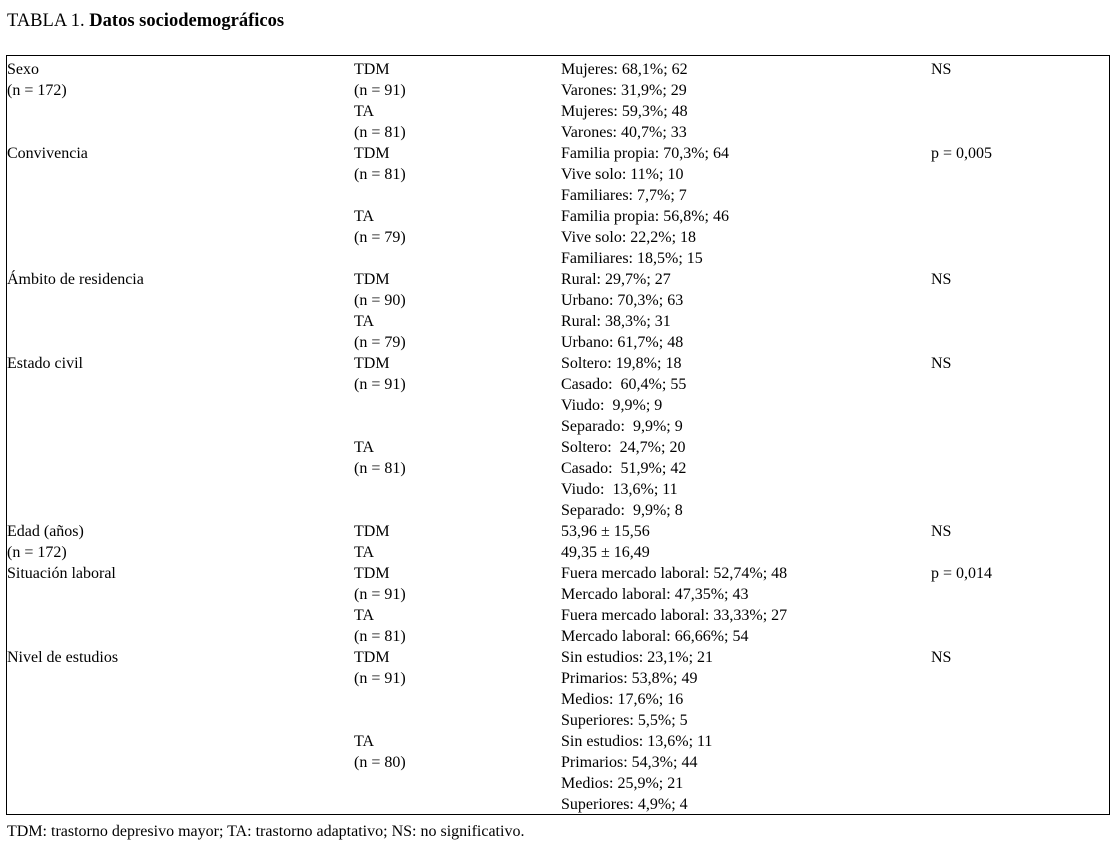  What do you see at coordinates (624, 384) in the screenshot?
I see `cell-line: Casado: 60,4%; 55` at bounding box center [624, 384].